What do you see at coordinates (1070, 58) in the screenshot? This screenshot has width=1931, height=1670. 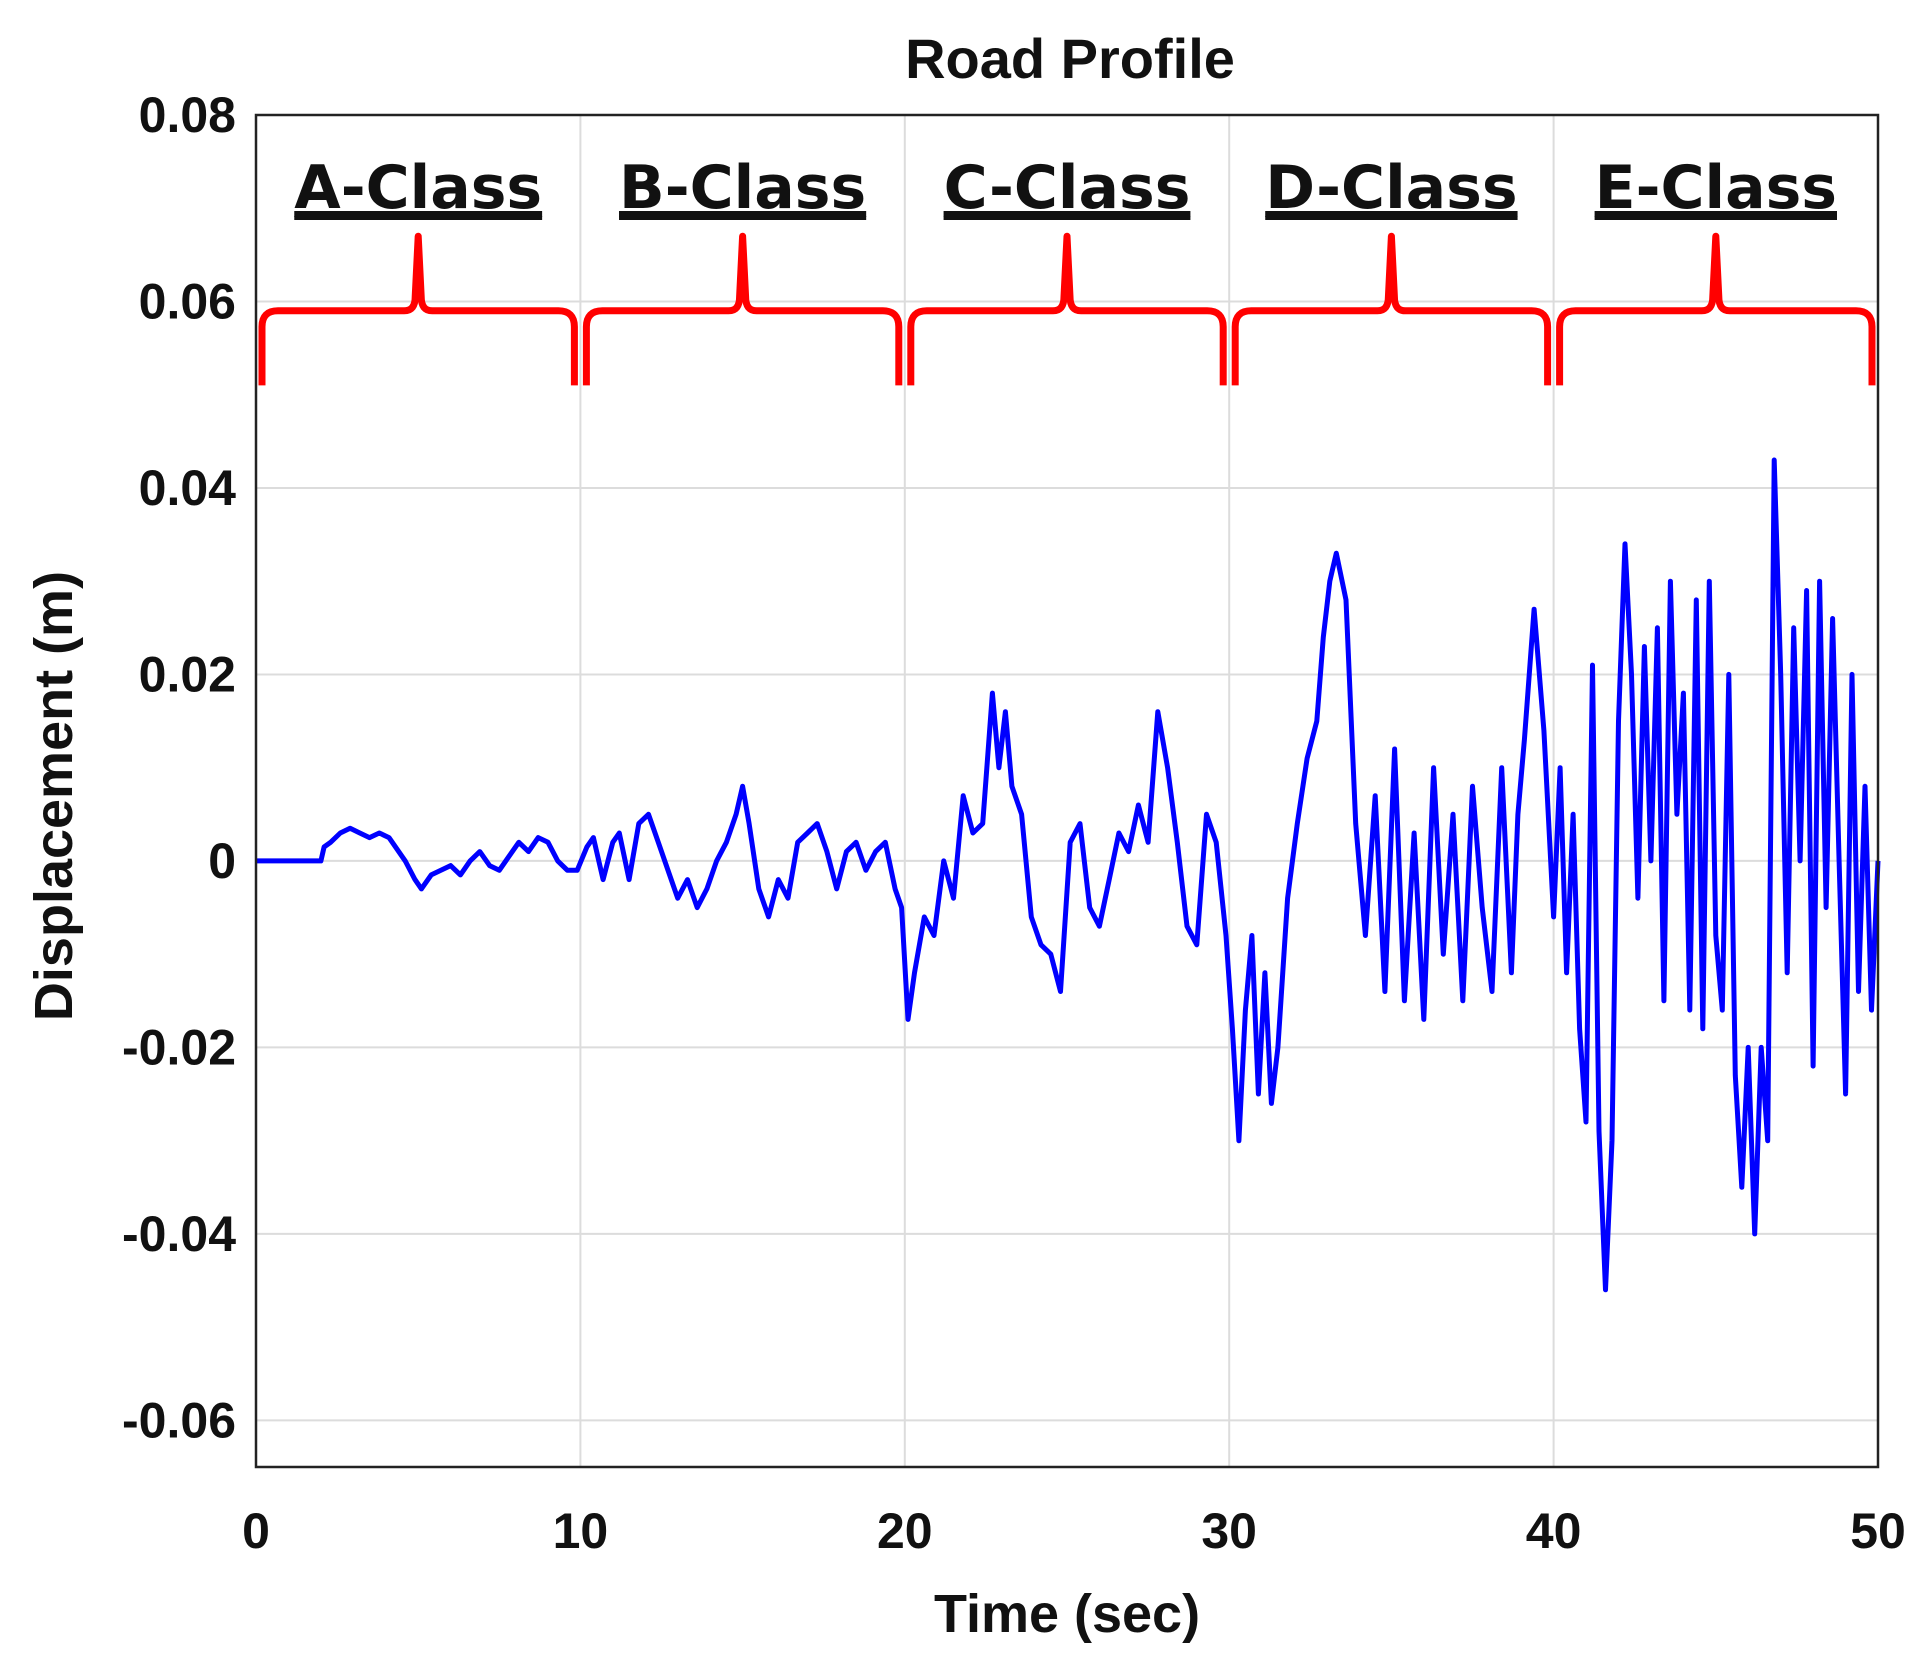 I see `chart-title: Road Profile` at bounding box center [1070, 58].